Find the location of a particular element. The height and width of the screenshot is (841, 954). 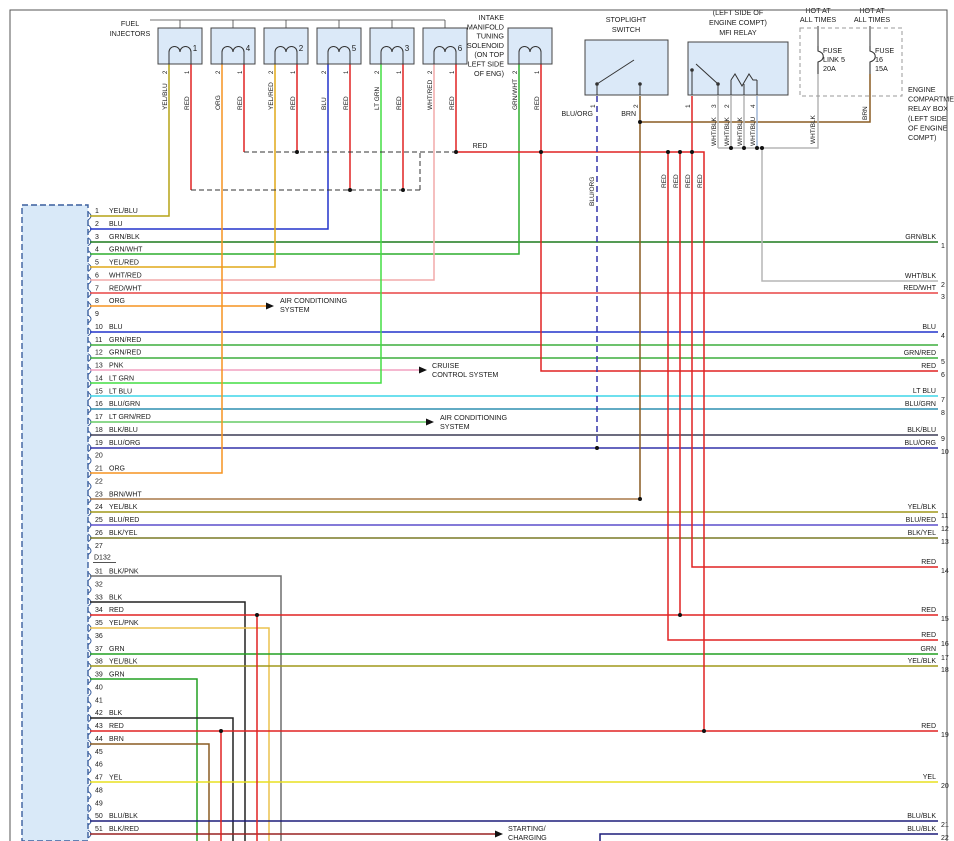

left-connector-block is located at coordinates (55, 522).